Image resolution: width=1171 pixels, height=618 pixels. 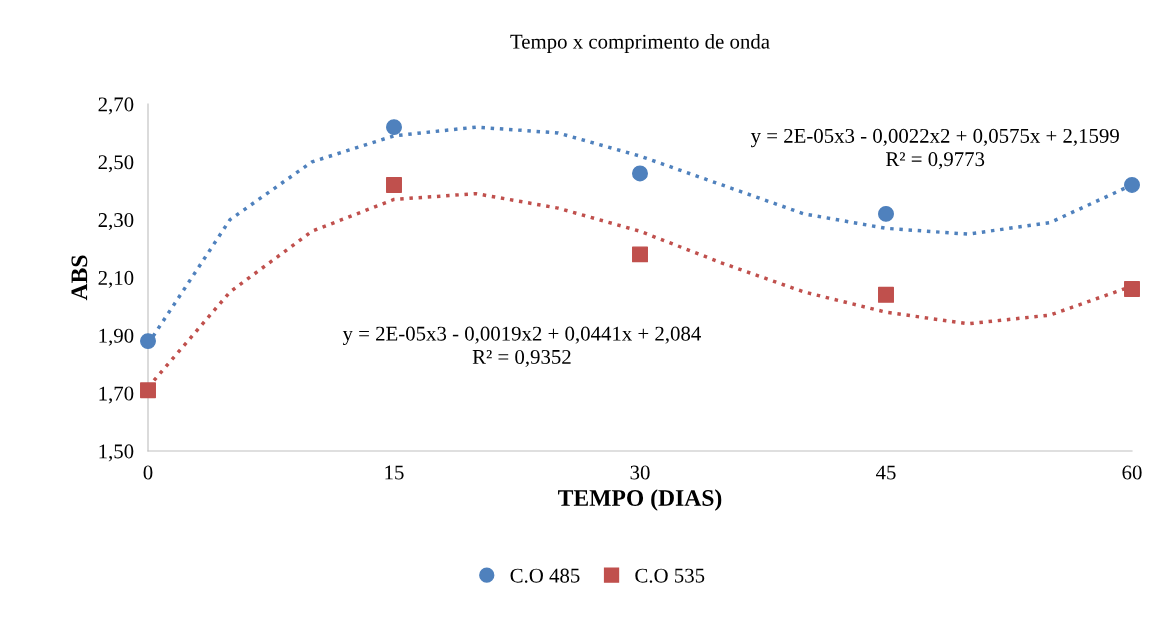 What do you see at coordinates (885, 472) in the screenshot?
I see `x-tick-label: 45` at bounding box center [885, 472].